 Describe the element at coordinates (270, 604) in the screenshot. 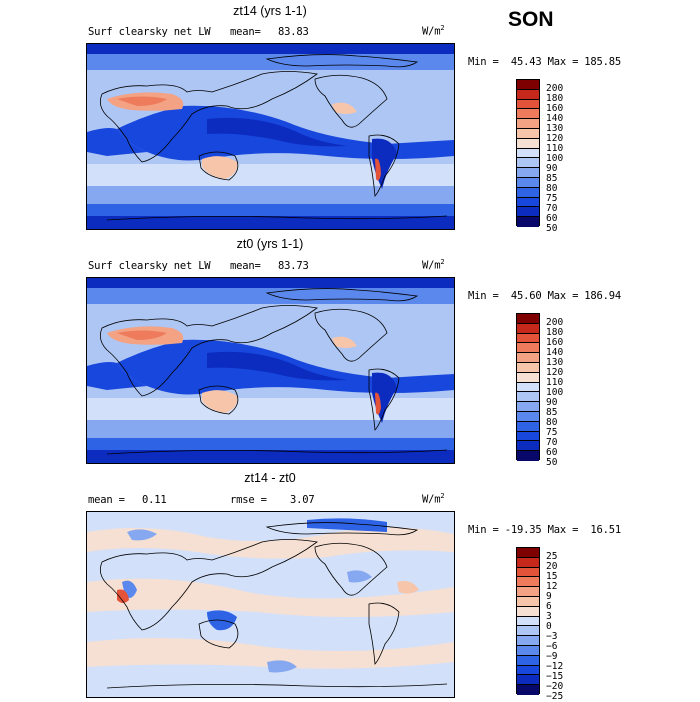

I see `panel3-map` at that location.